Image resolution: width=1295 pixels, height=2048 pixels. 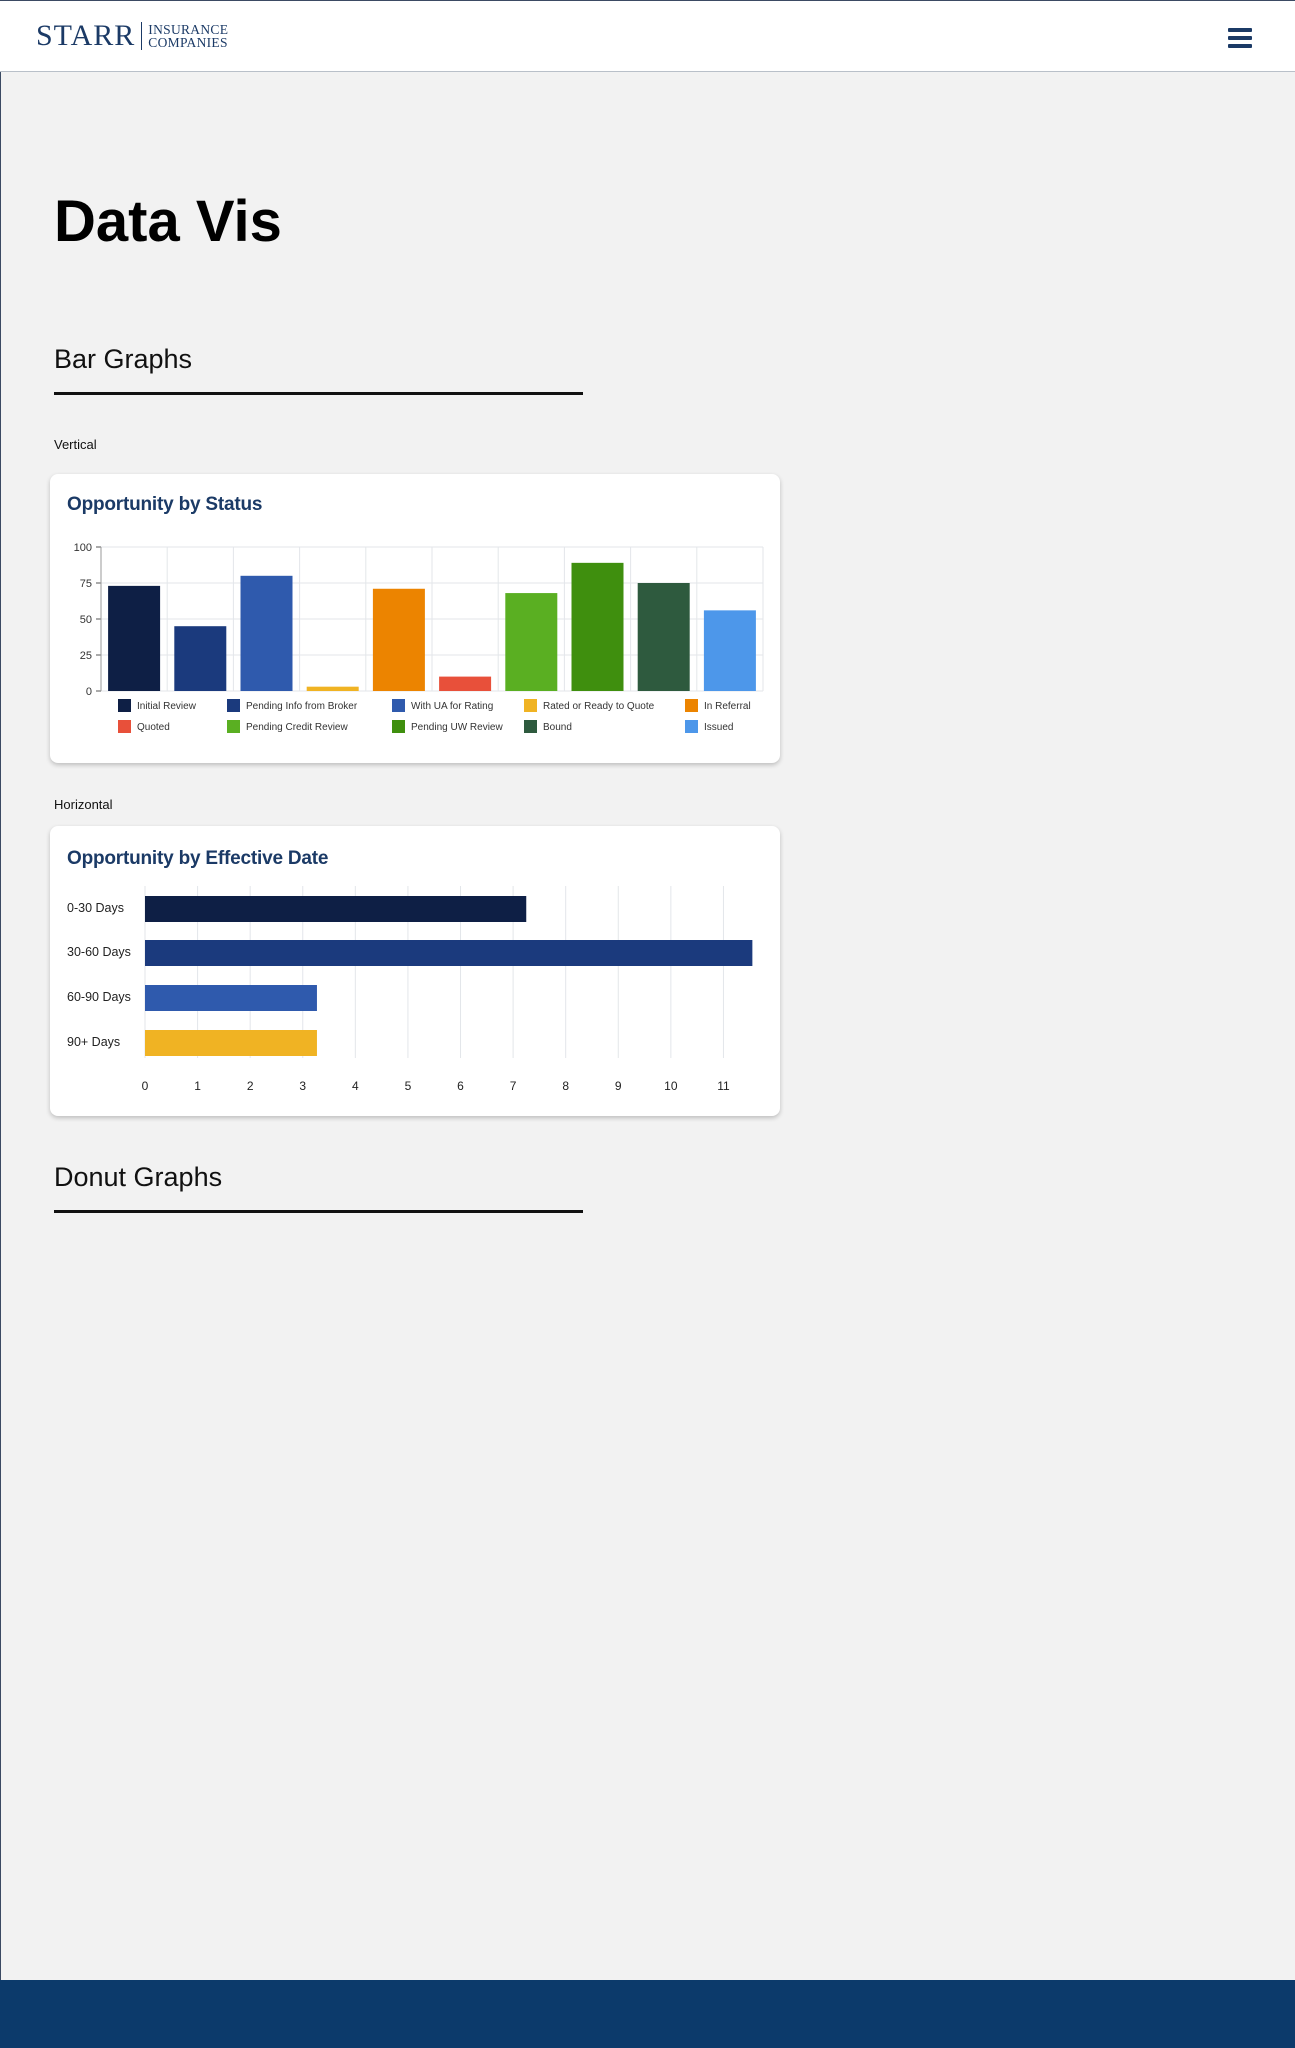 What do you see at coordinates (123, 359) in the screenshot?
I see `section-heading-bar-graphs: Bar Graphs` at bounding box center [123, 359].